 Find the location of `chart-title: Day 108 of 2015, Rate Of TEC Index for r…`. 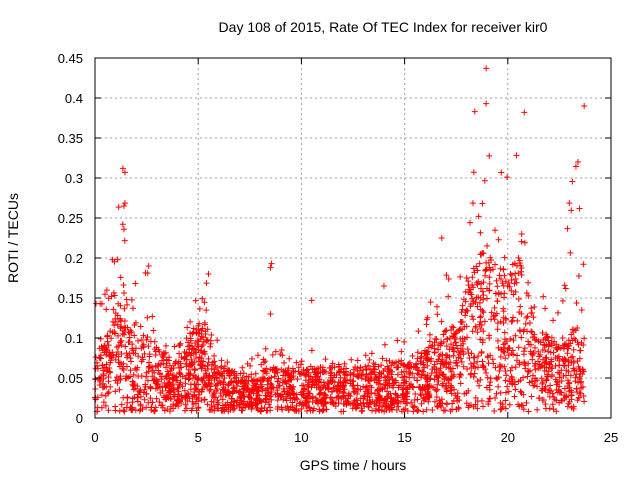

chart-title: Day 108 of 2015, Rate Of TEC Index for r… is located at coordinates (383, 27).